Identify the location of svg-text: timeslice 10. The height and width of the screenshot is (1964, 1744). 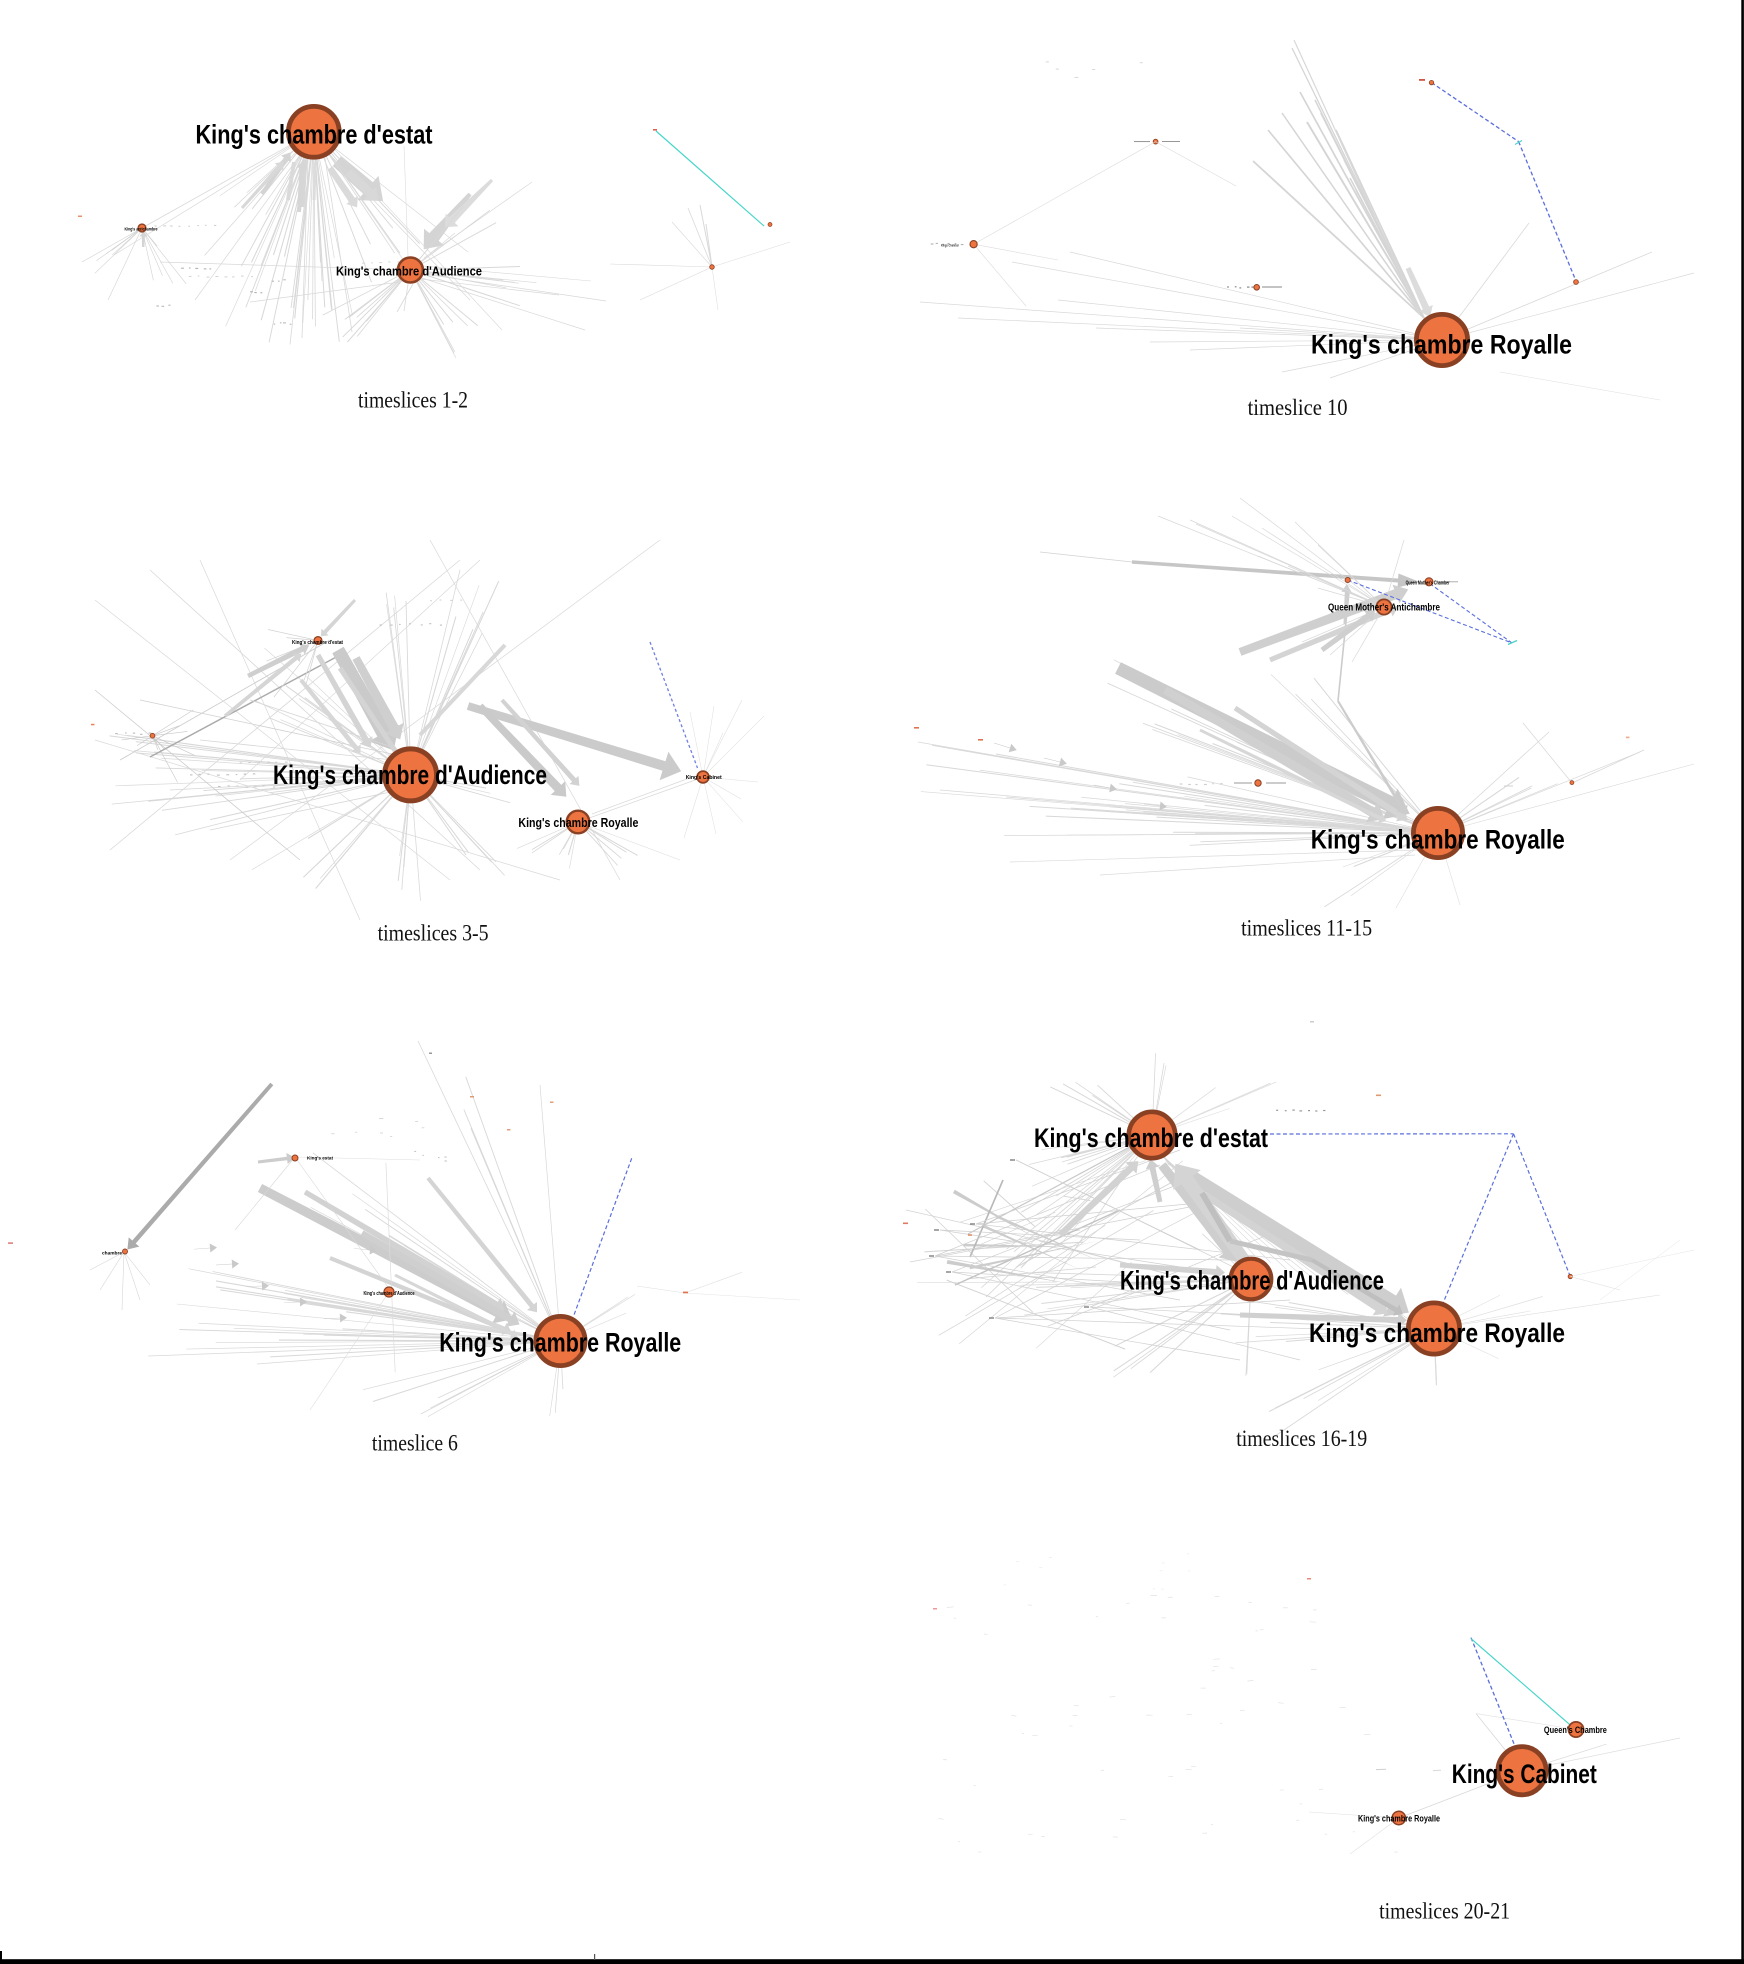
(1298, 407).